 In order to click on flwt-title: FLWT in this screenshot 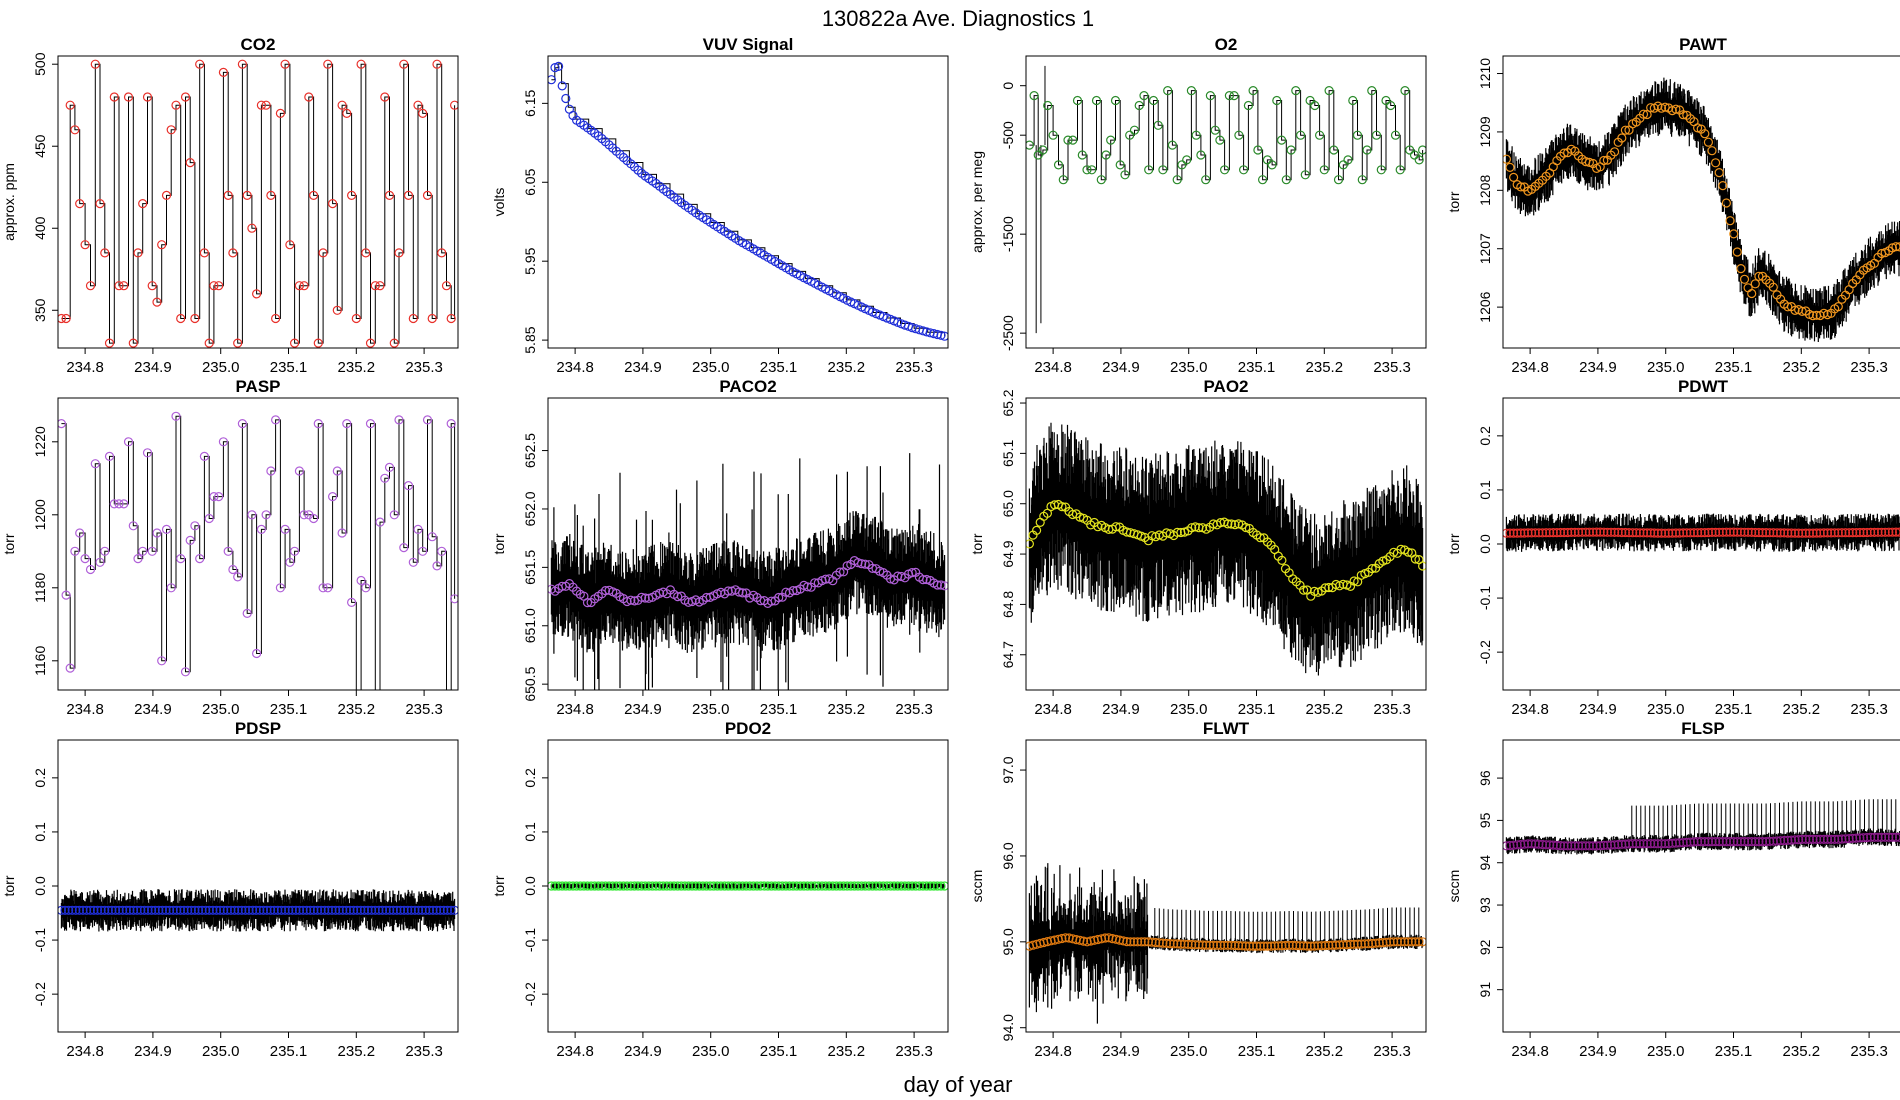, I will do `click(1226, 728)`.